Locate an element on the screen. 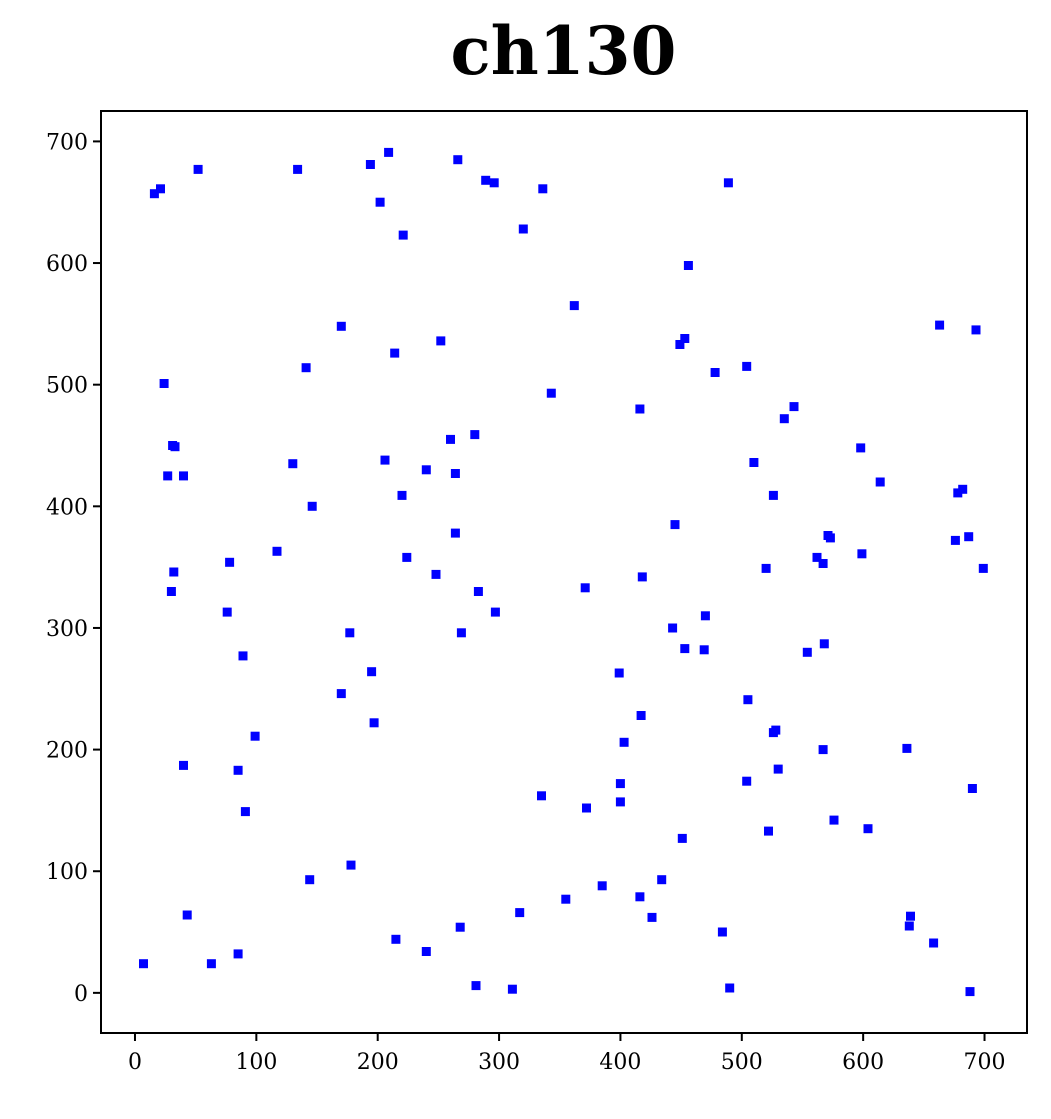  y-tick-label: 400 is located at coordinates (67, 507).